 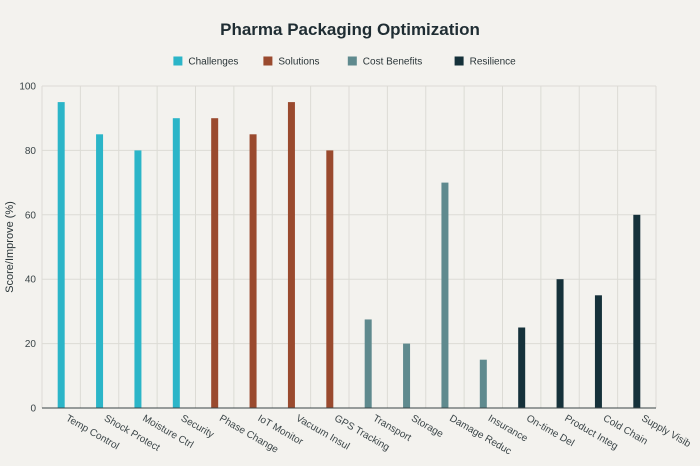 I want to click on legend-label: Challenges, so click(x=213, y=62).